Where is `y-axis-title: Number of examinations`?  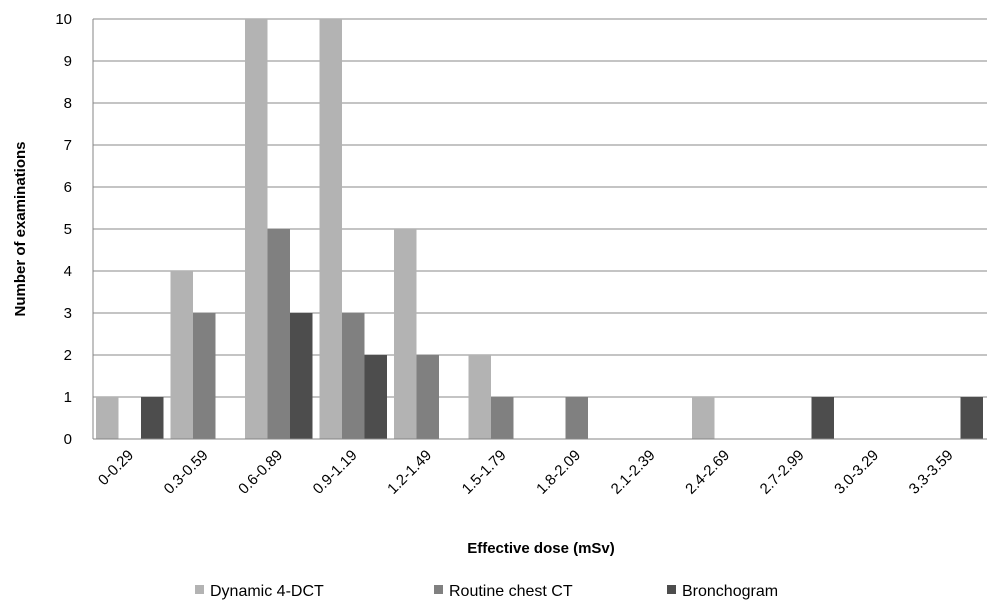 y-axis-title: Number of examinations is located at coordinates (20, 228).